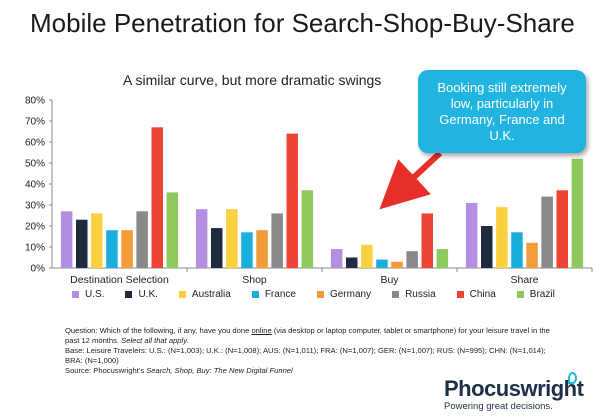  I want to click on legend-label: U.K., so click(148, 294).